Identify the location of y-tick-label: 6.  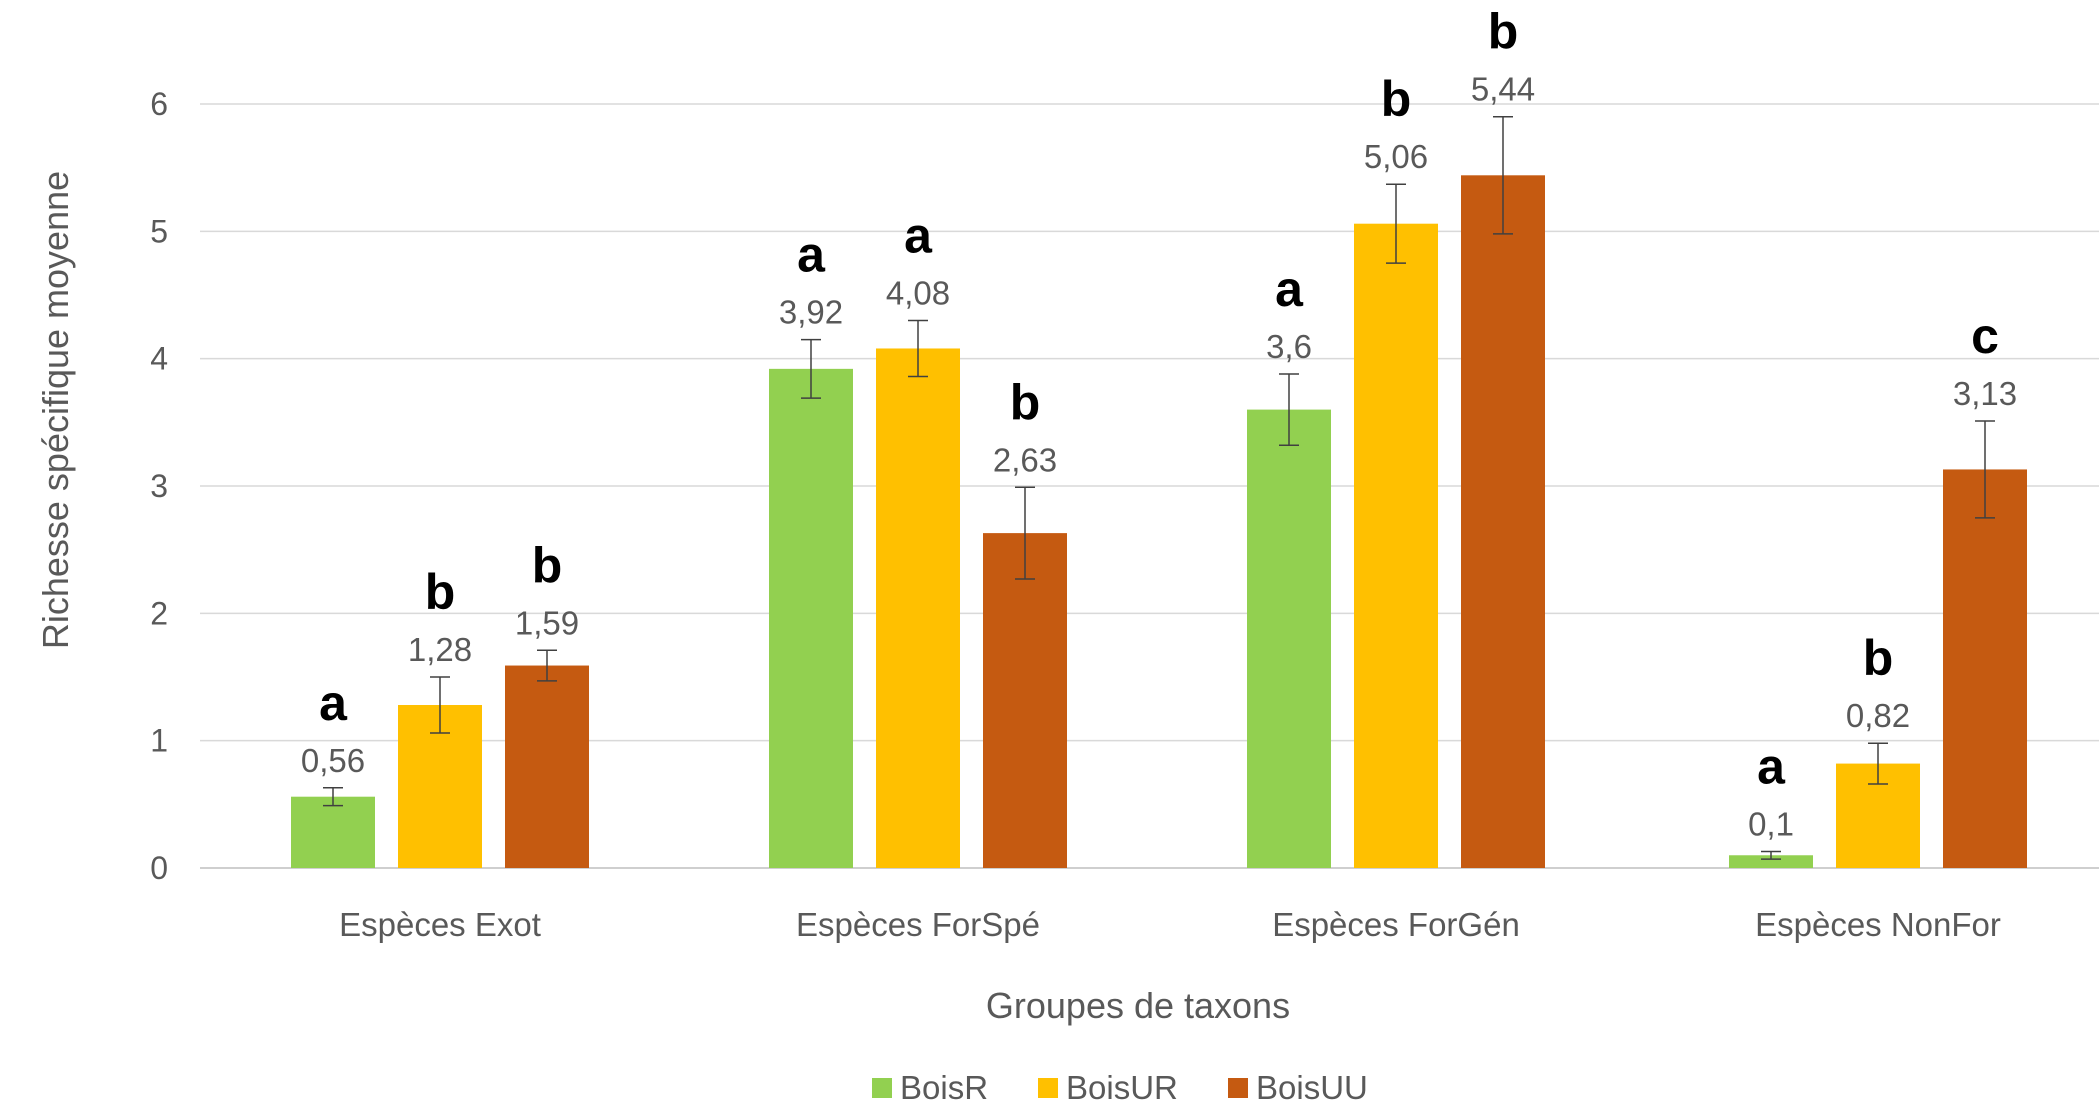
(159, 104).